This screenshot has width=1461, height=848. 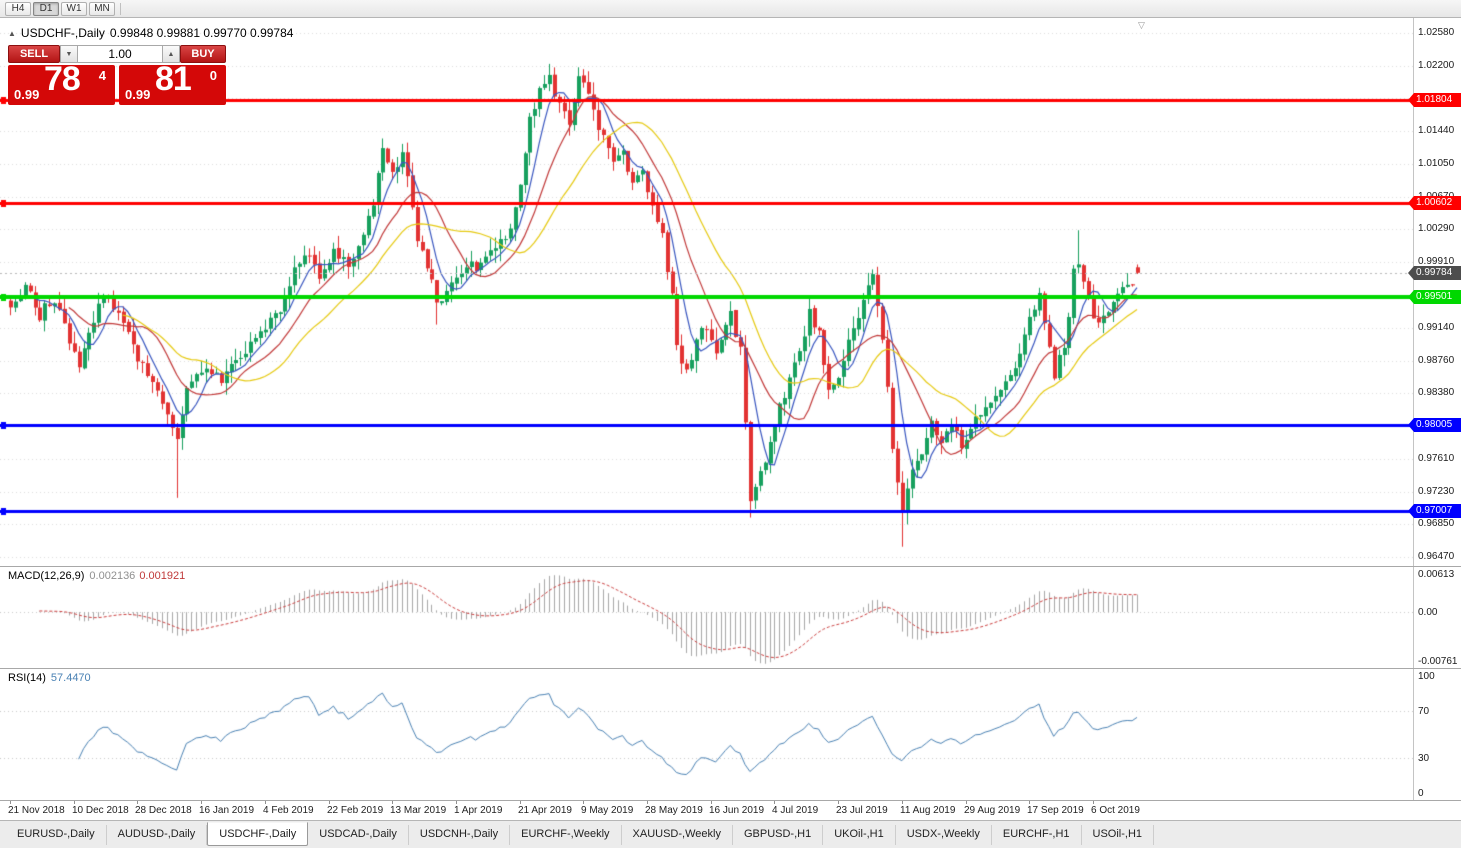 I want to click on tag-label: 0.97007, so click(x=1437, y=510).